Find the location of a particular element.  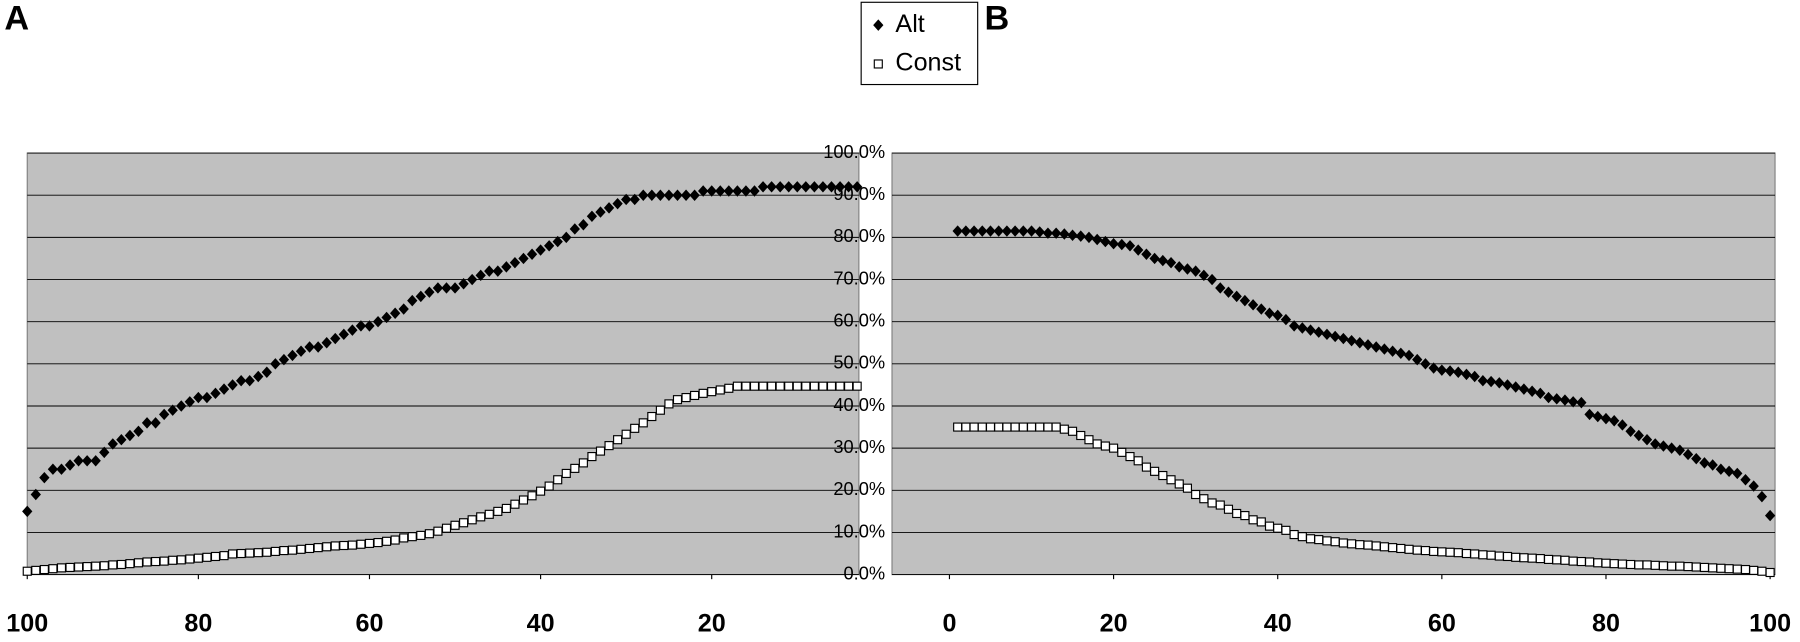

y-tick-label: 10.0% is located at coordinates (859, 530).